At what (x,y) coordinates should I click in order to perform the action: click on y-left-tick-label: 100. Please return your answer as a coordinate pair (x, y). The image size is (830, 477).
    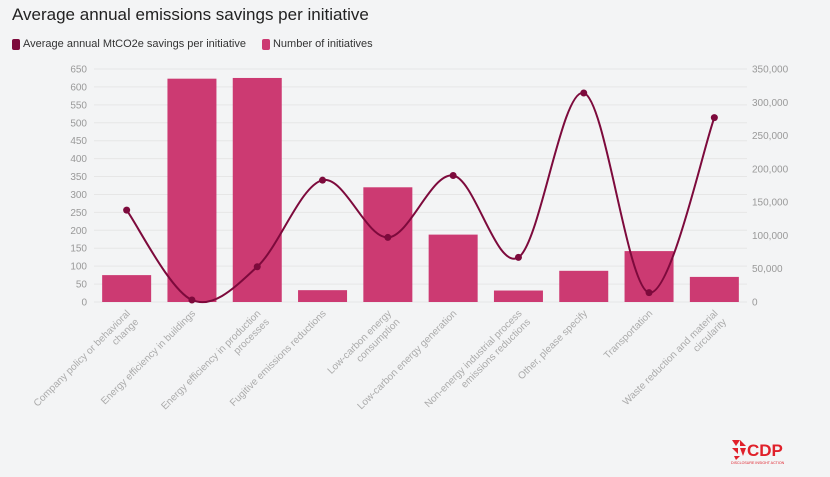
    Looking at the image, I should click on (78, 267).